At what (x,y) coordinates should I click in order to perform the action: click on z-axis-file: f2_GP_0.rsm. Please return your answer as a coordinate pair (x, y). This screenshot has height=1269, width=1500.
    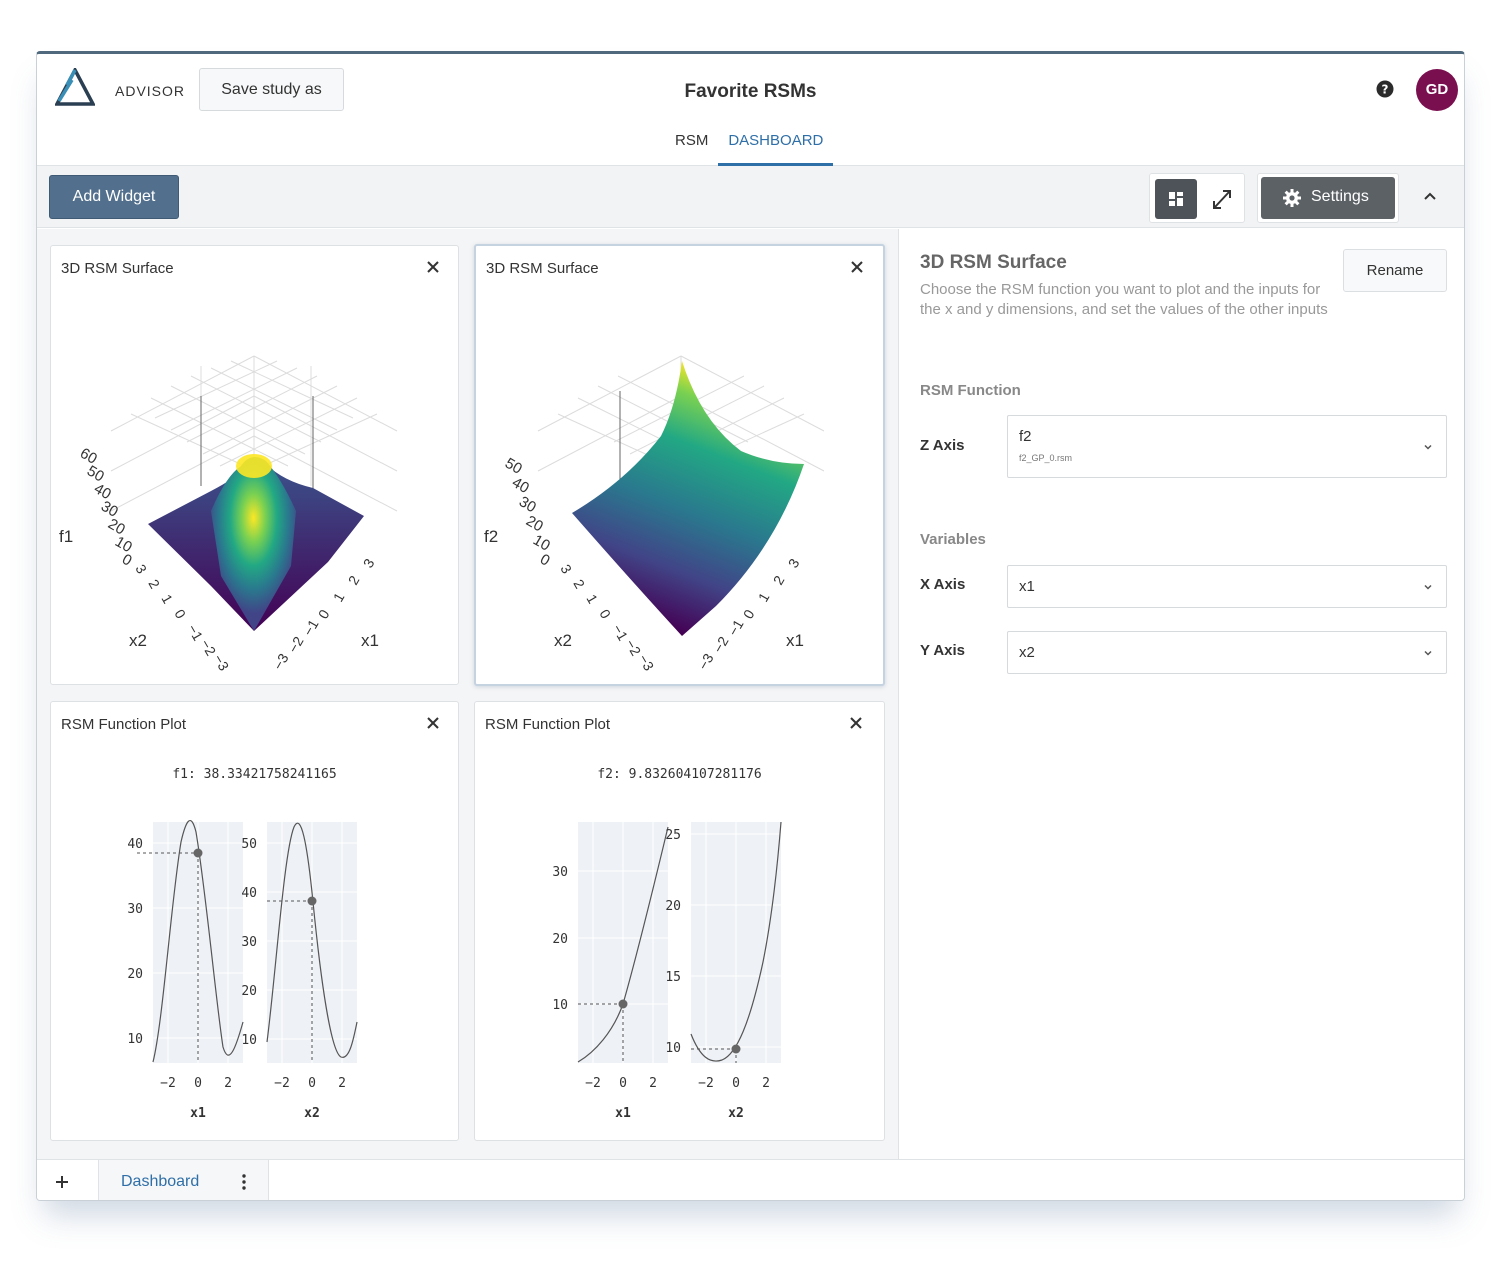
    Looking at the image, I should click on (1046, 458).